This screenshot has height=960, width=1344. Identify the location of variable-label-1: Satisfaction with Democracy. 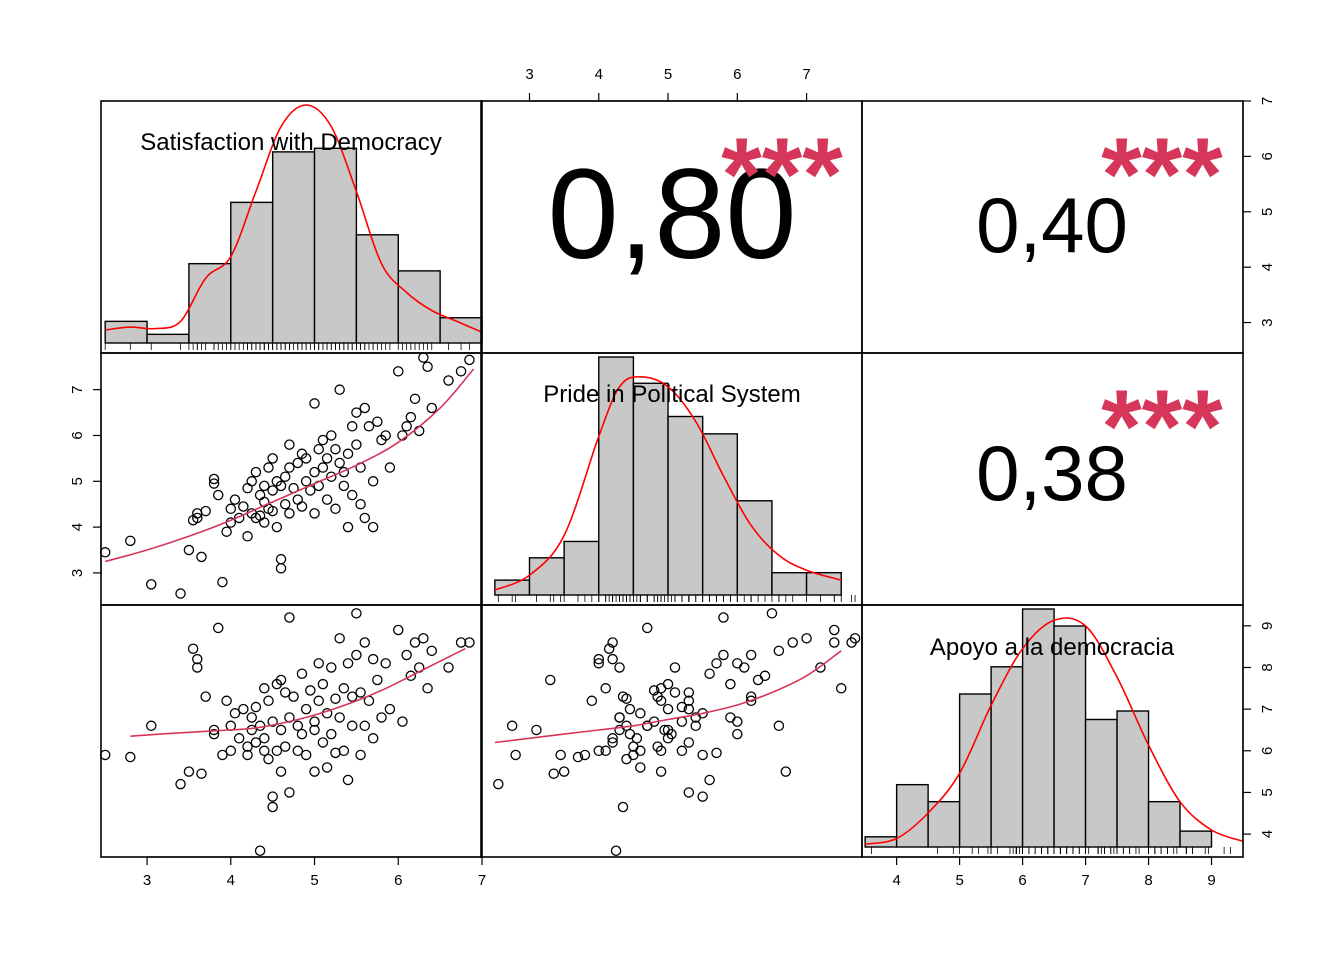
(290, 142).